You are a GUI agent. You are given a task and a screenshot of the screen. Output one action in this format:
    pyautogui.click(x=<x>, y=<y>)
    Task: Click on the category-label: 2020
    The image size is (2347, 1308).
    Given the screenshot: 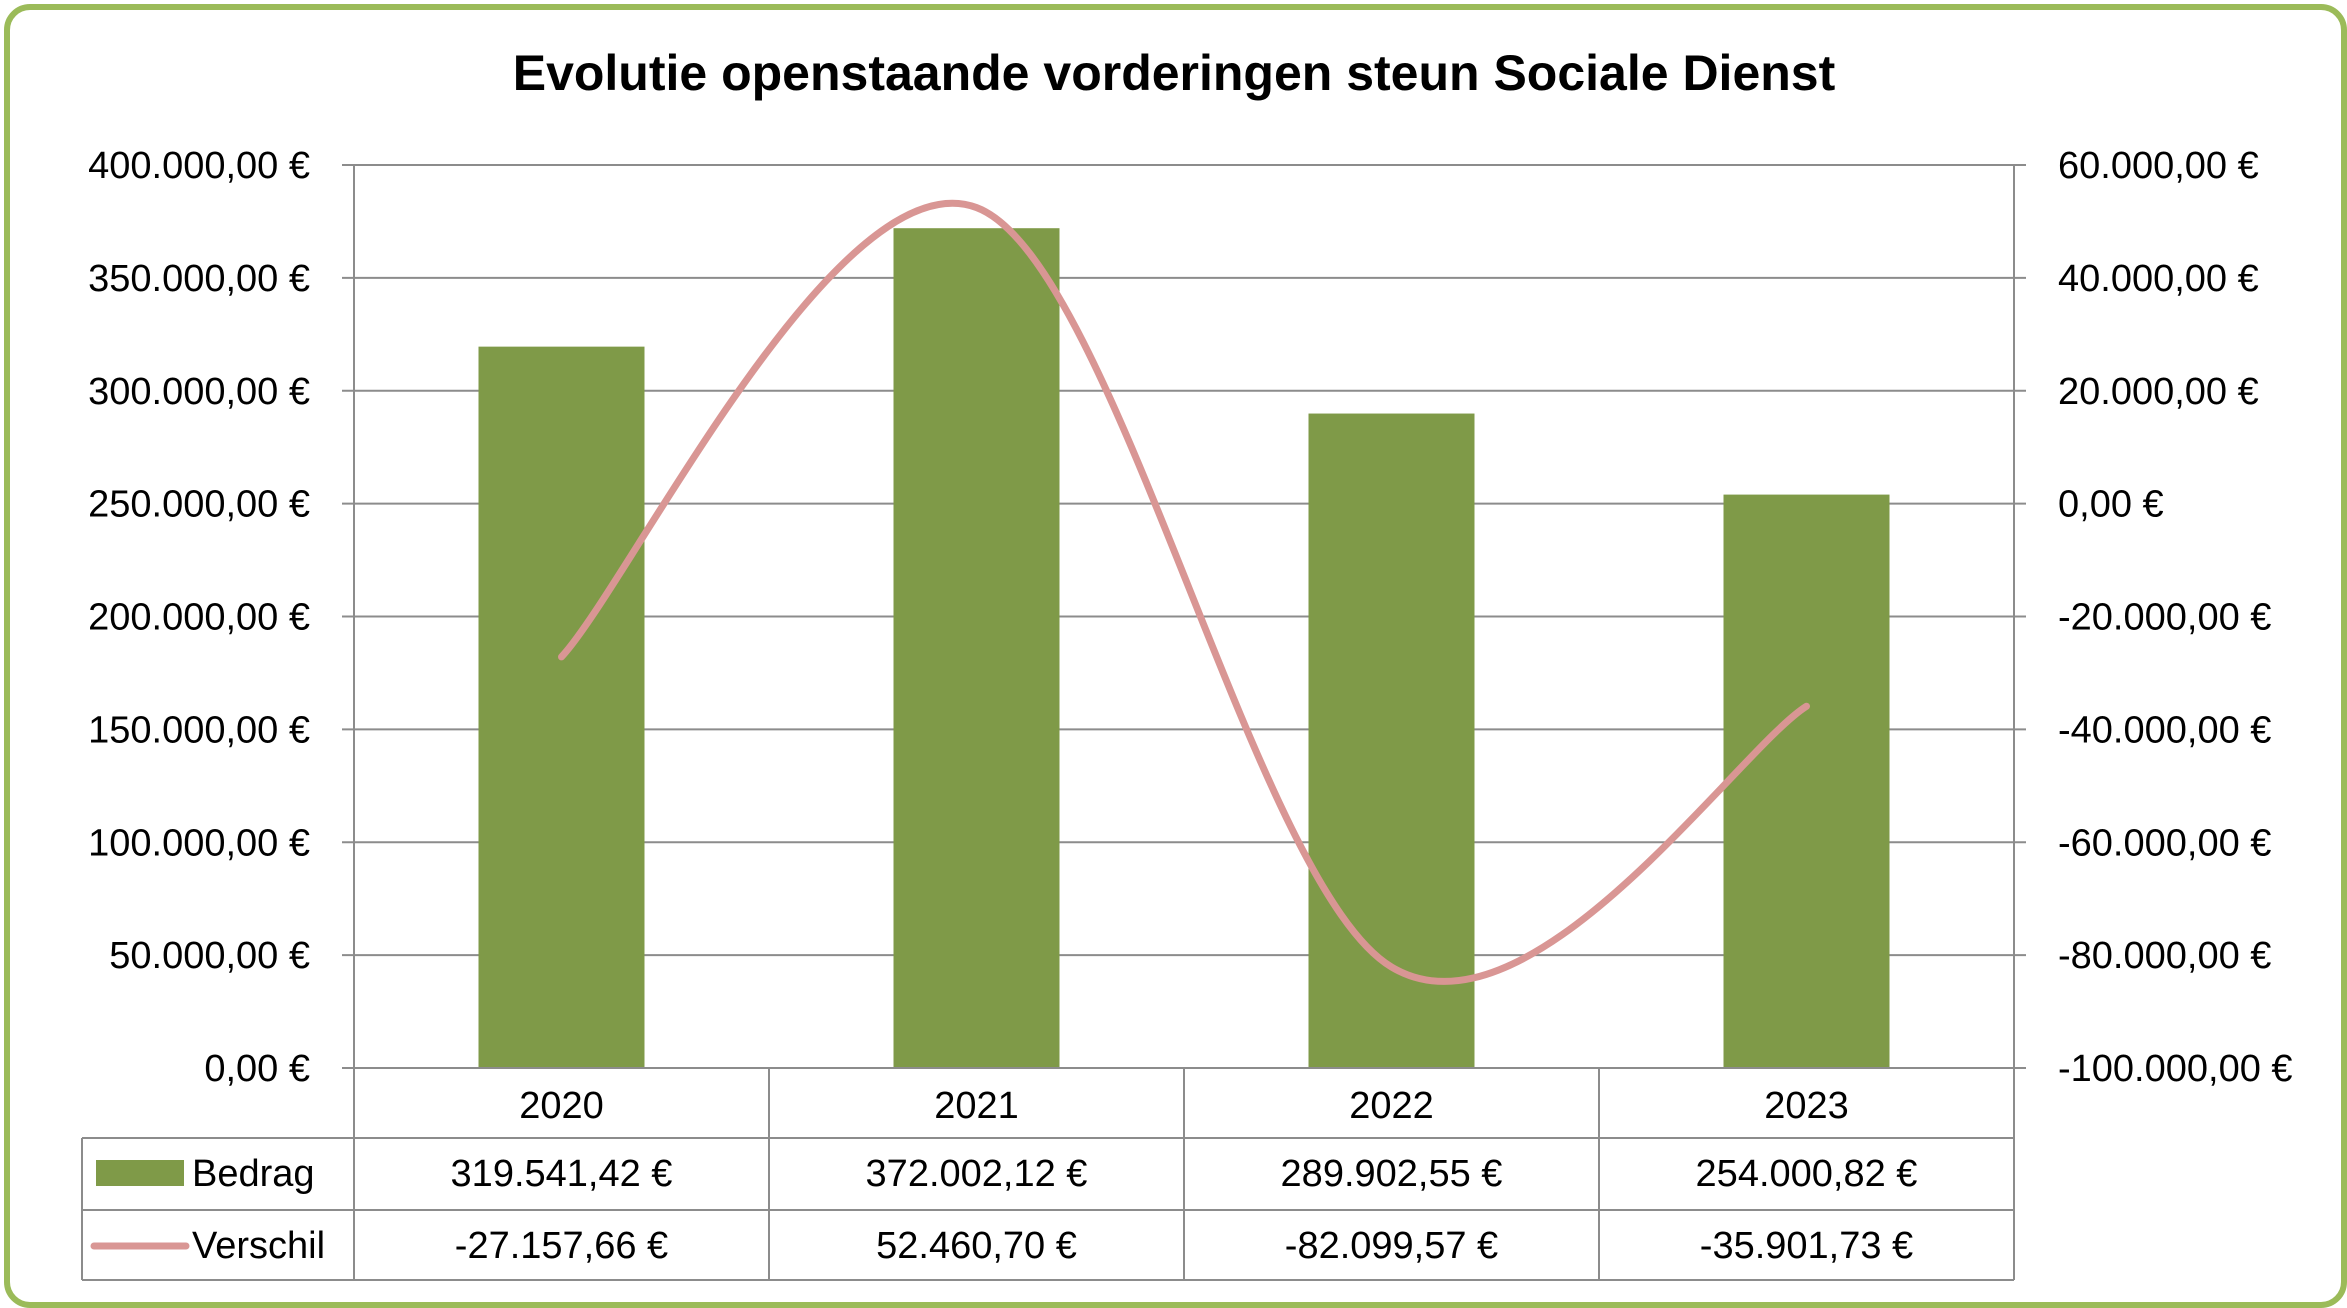 What is the action you would take?
    pyautogui.click(x=561, y=1106)
    